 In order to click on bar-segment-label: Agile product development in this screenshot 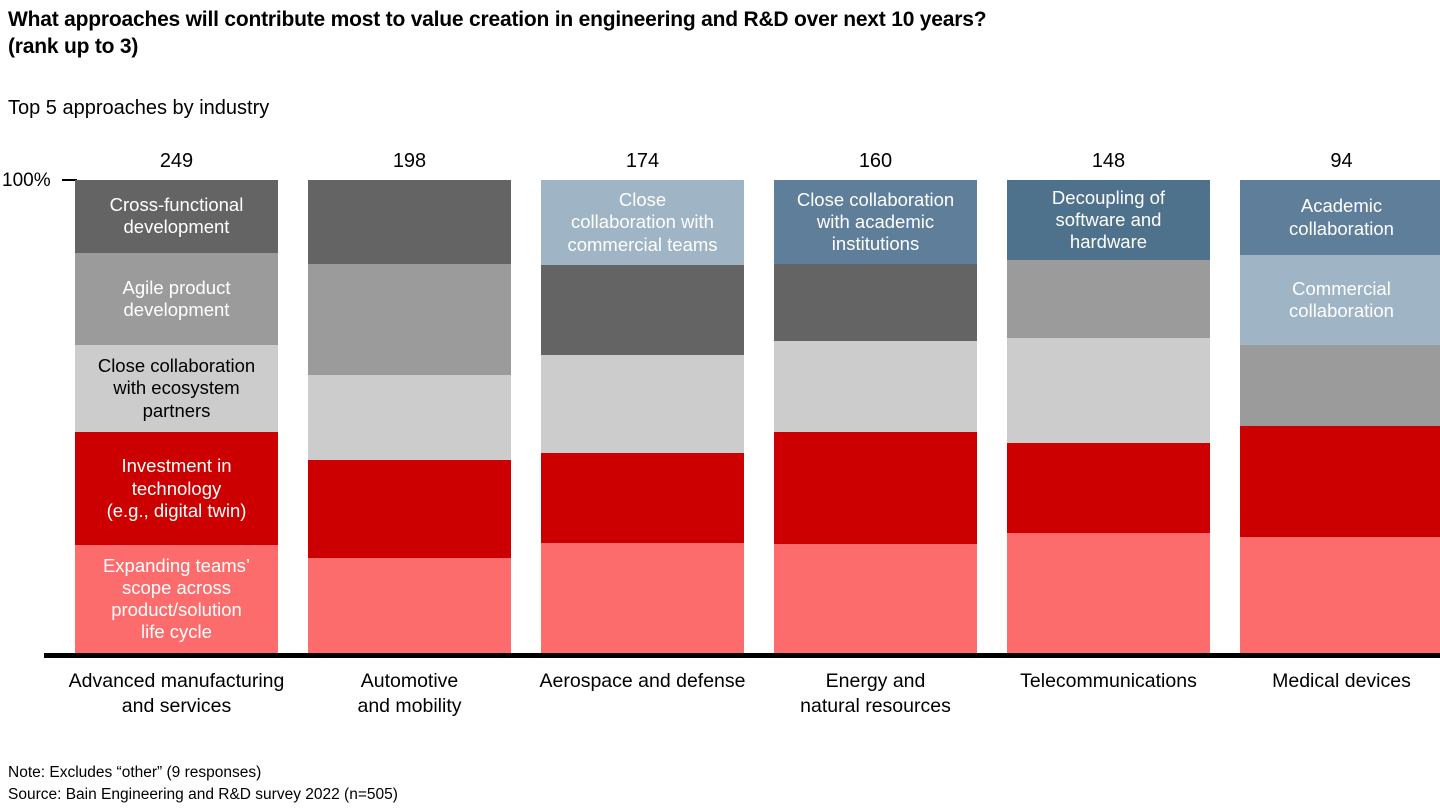, I will do `click(176, 298)`.